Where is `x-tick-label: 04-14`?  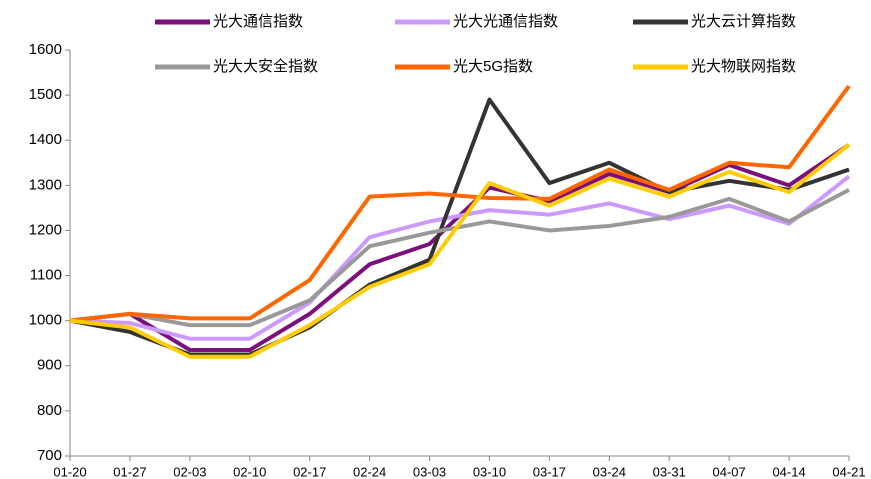 x-tick-label: 04-14 is located at coordinates (788, 471).